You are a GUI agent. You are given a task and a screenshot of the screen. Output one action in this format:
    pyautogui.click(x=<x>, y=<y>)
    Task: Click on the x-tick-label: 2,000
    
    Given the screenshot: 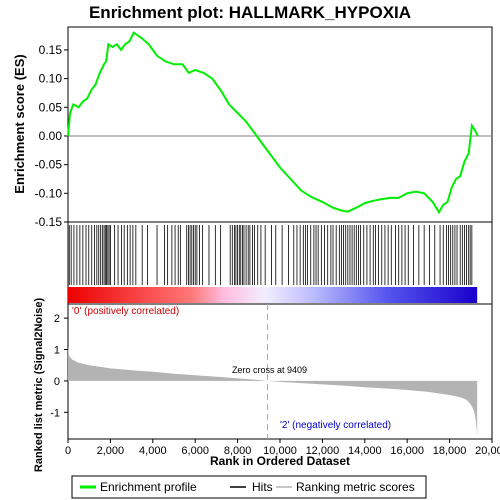 What is the action you would take?
    pyautogui.click(x=111, y=451)
    